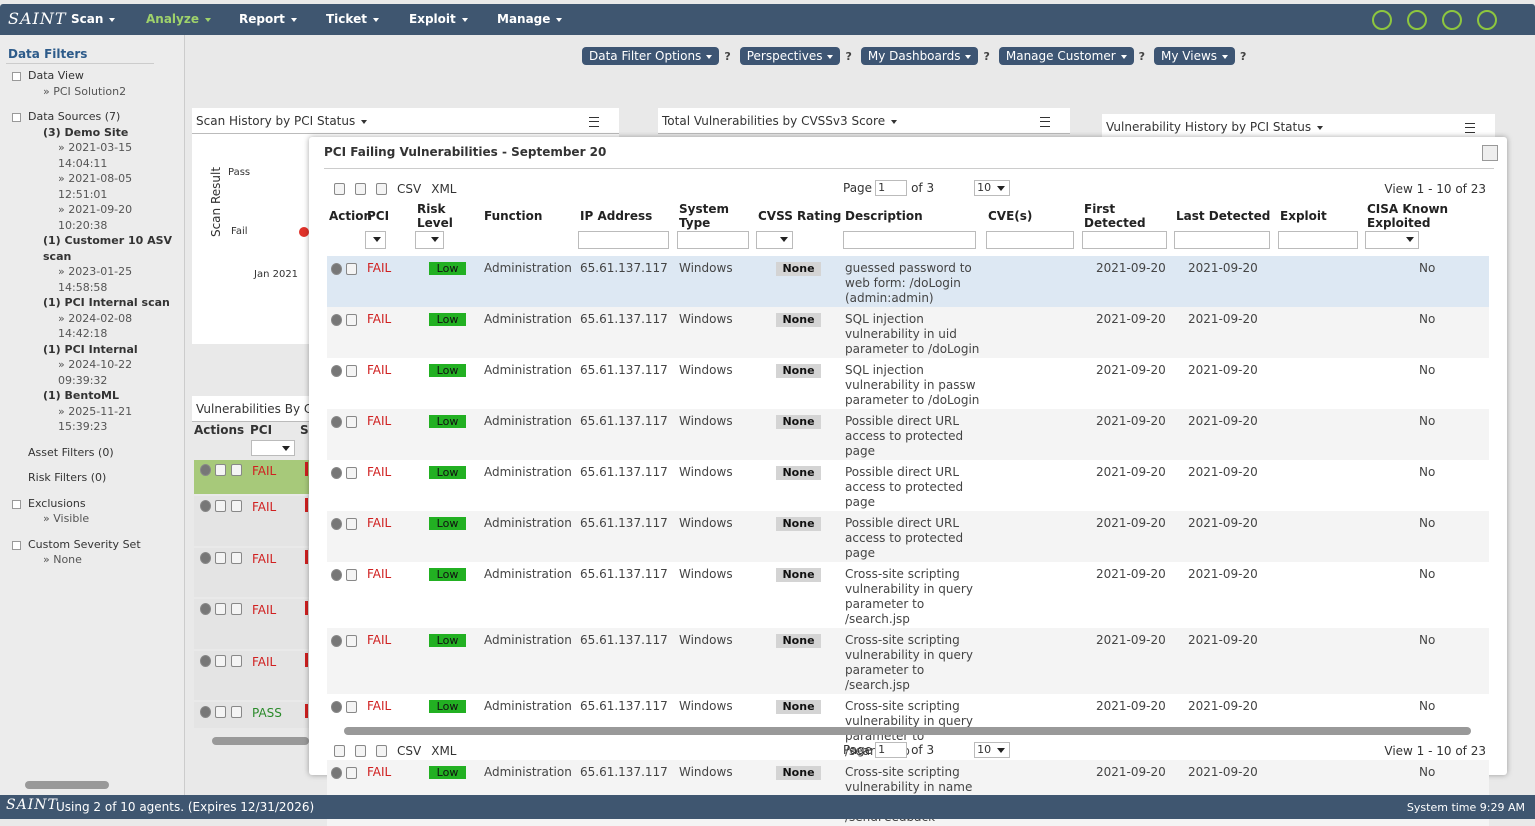 This screenshot has width=1535, height=826. Describe the element at coordinates (651, 56) in the screenshot. I see `toolbar-button: Data Filter Options` at that location.